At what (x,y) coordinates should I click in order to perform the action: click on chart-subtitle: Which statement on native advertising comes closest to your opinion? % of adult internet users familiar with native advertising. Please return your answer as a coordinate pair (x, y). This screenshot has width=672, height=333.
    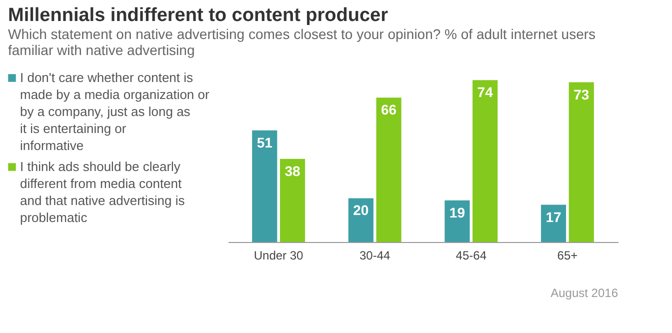
    Looking at the image, I should click on (302, 42).